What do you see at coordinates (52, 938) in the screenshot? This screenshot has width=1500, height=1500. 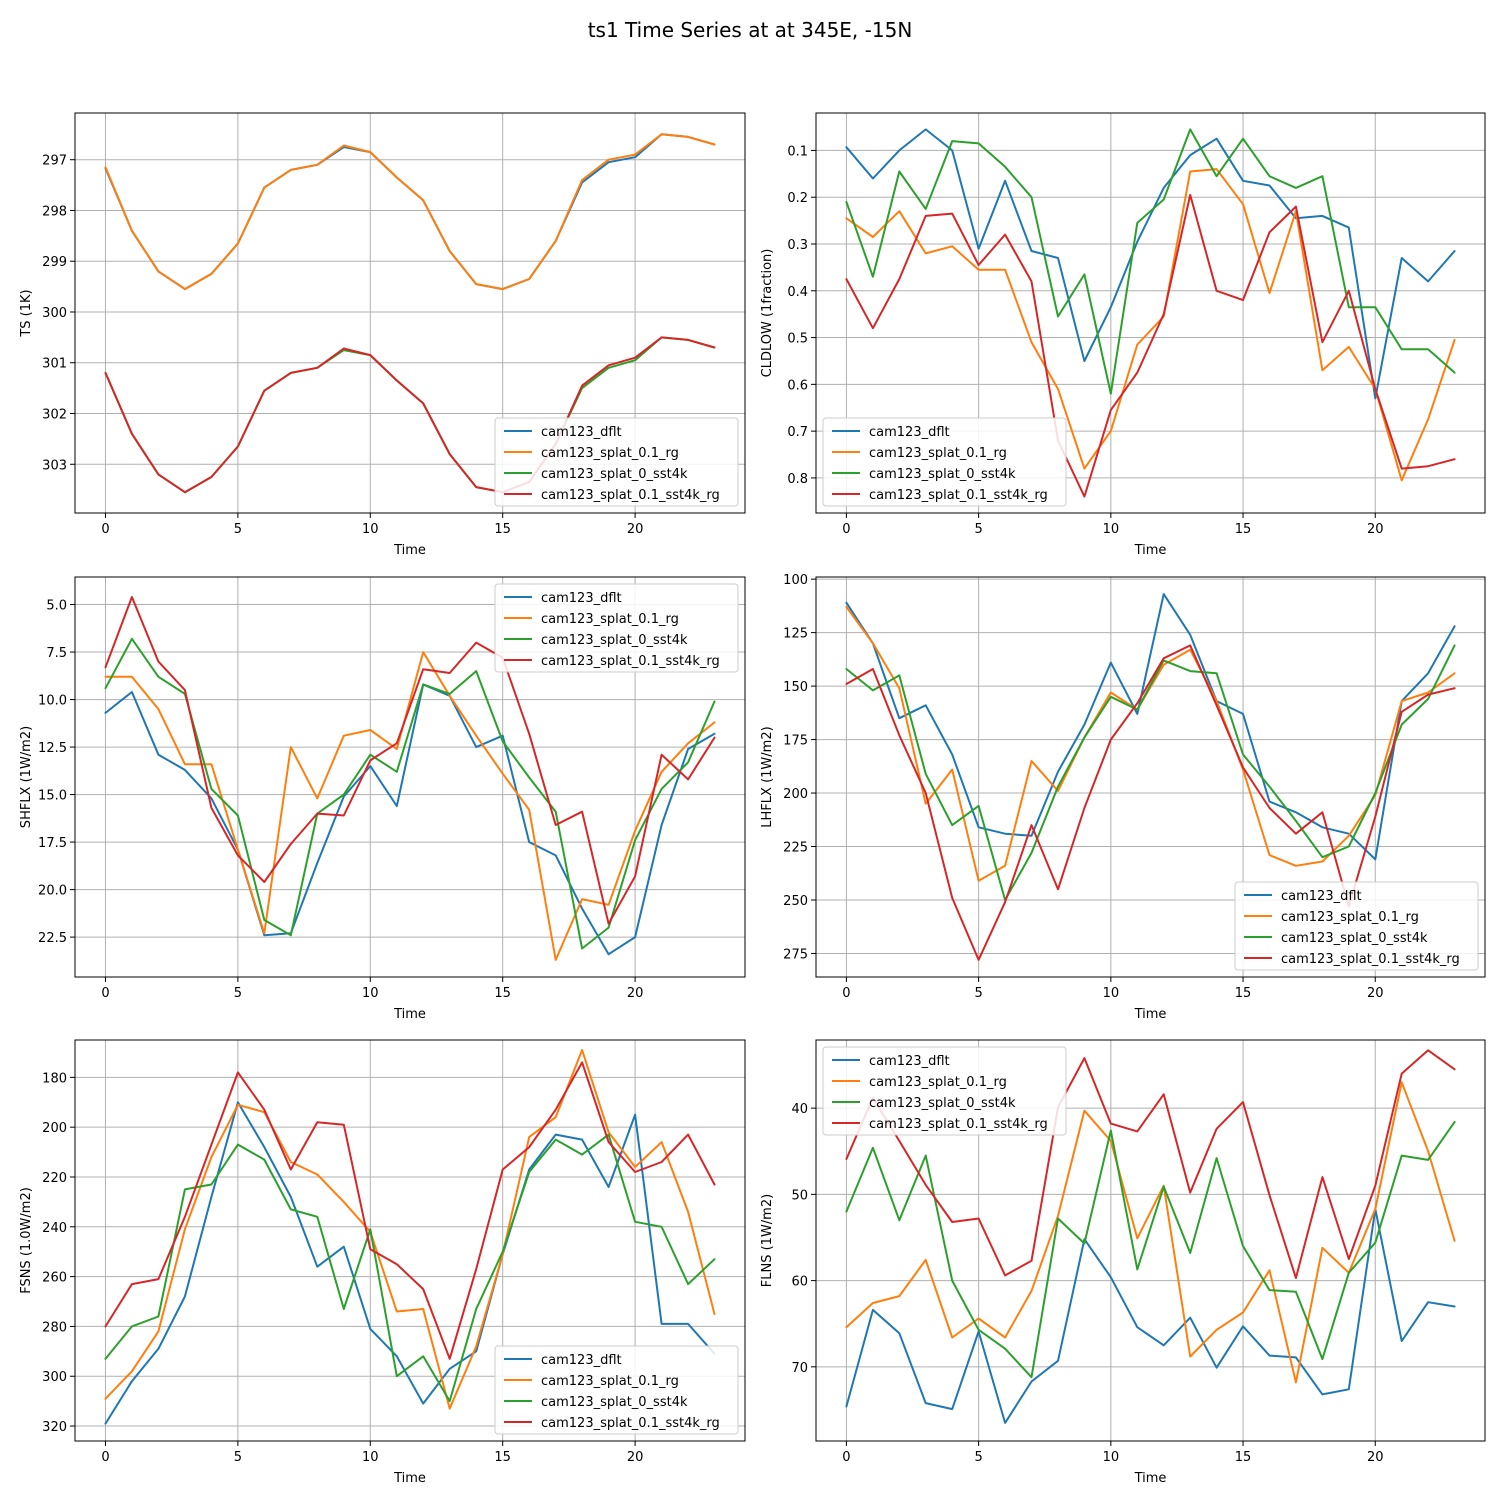 I see `y-tick-label: 22.5` at bounding box center [52, 938].